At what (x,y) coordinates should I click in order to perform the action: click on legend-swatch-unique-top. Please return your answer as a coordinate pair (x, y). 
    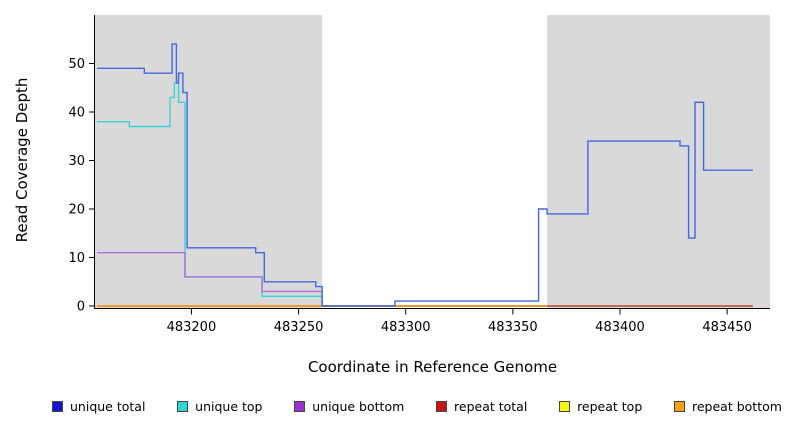
    Looking at the image, I should click on (183, 406).